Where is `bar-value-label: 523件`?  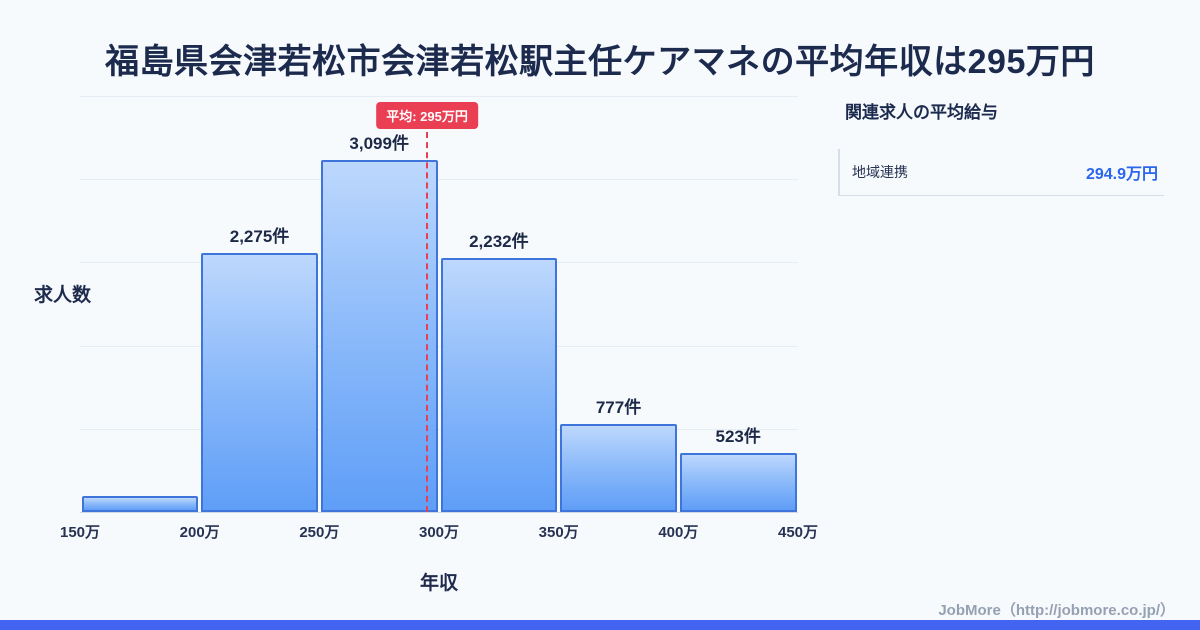
bar-value-label: 523件 is located at coordinates (738, 436).